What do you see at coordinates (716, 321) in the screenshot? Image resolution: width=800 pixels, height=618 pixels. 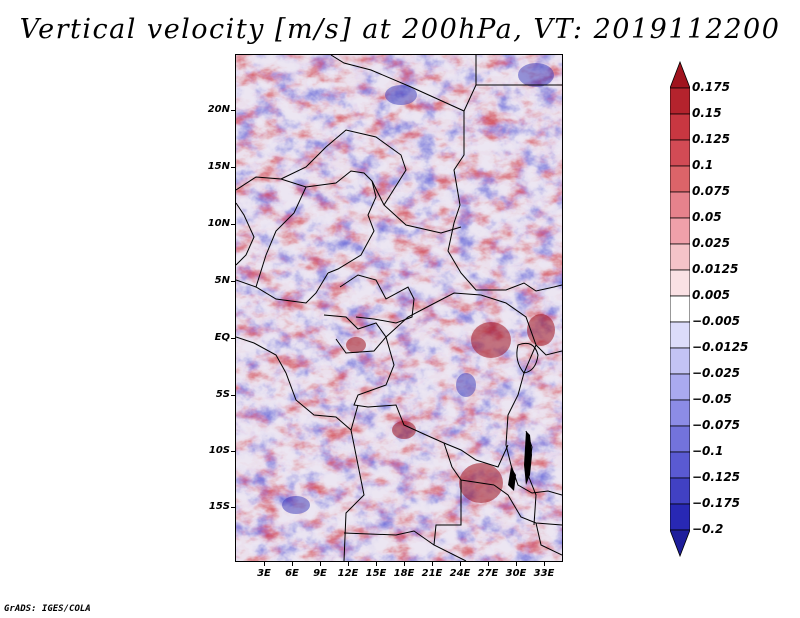 I see `colorbar-label: −0.005` at bounding box center [716, 321].